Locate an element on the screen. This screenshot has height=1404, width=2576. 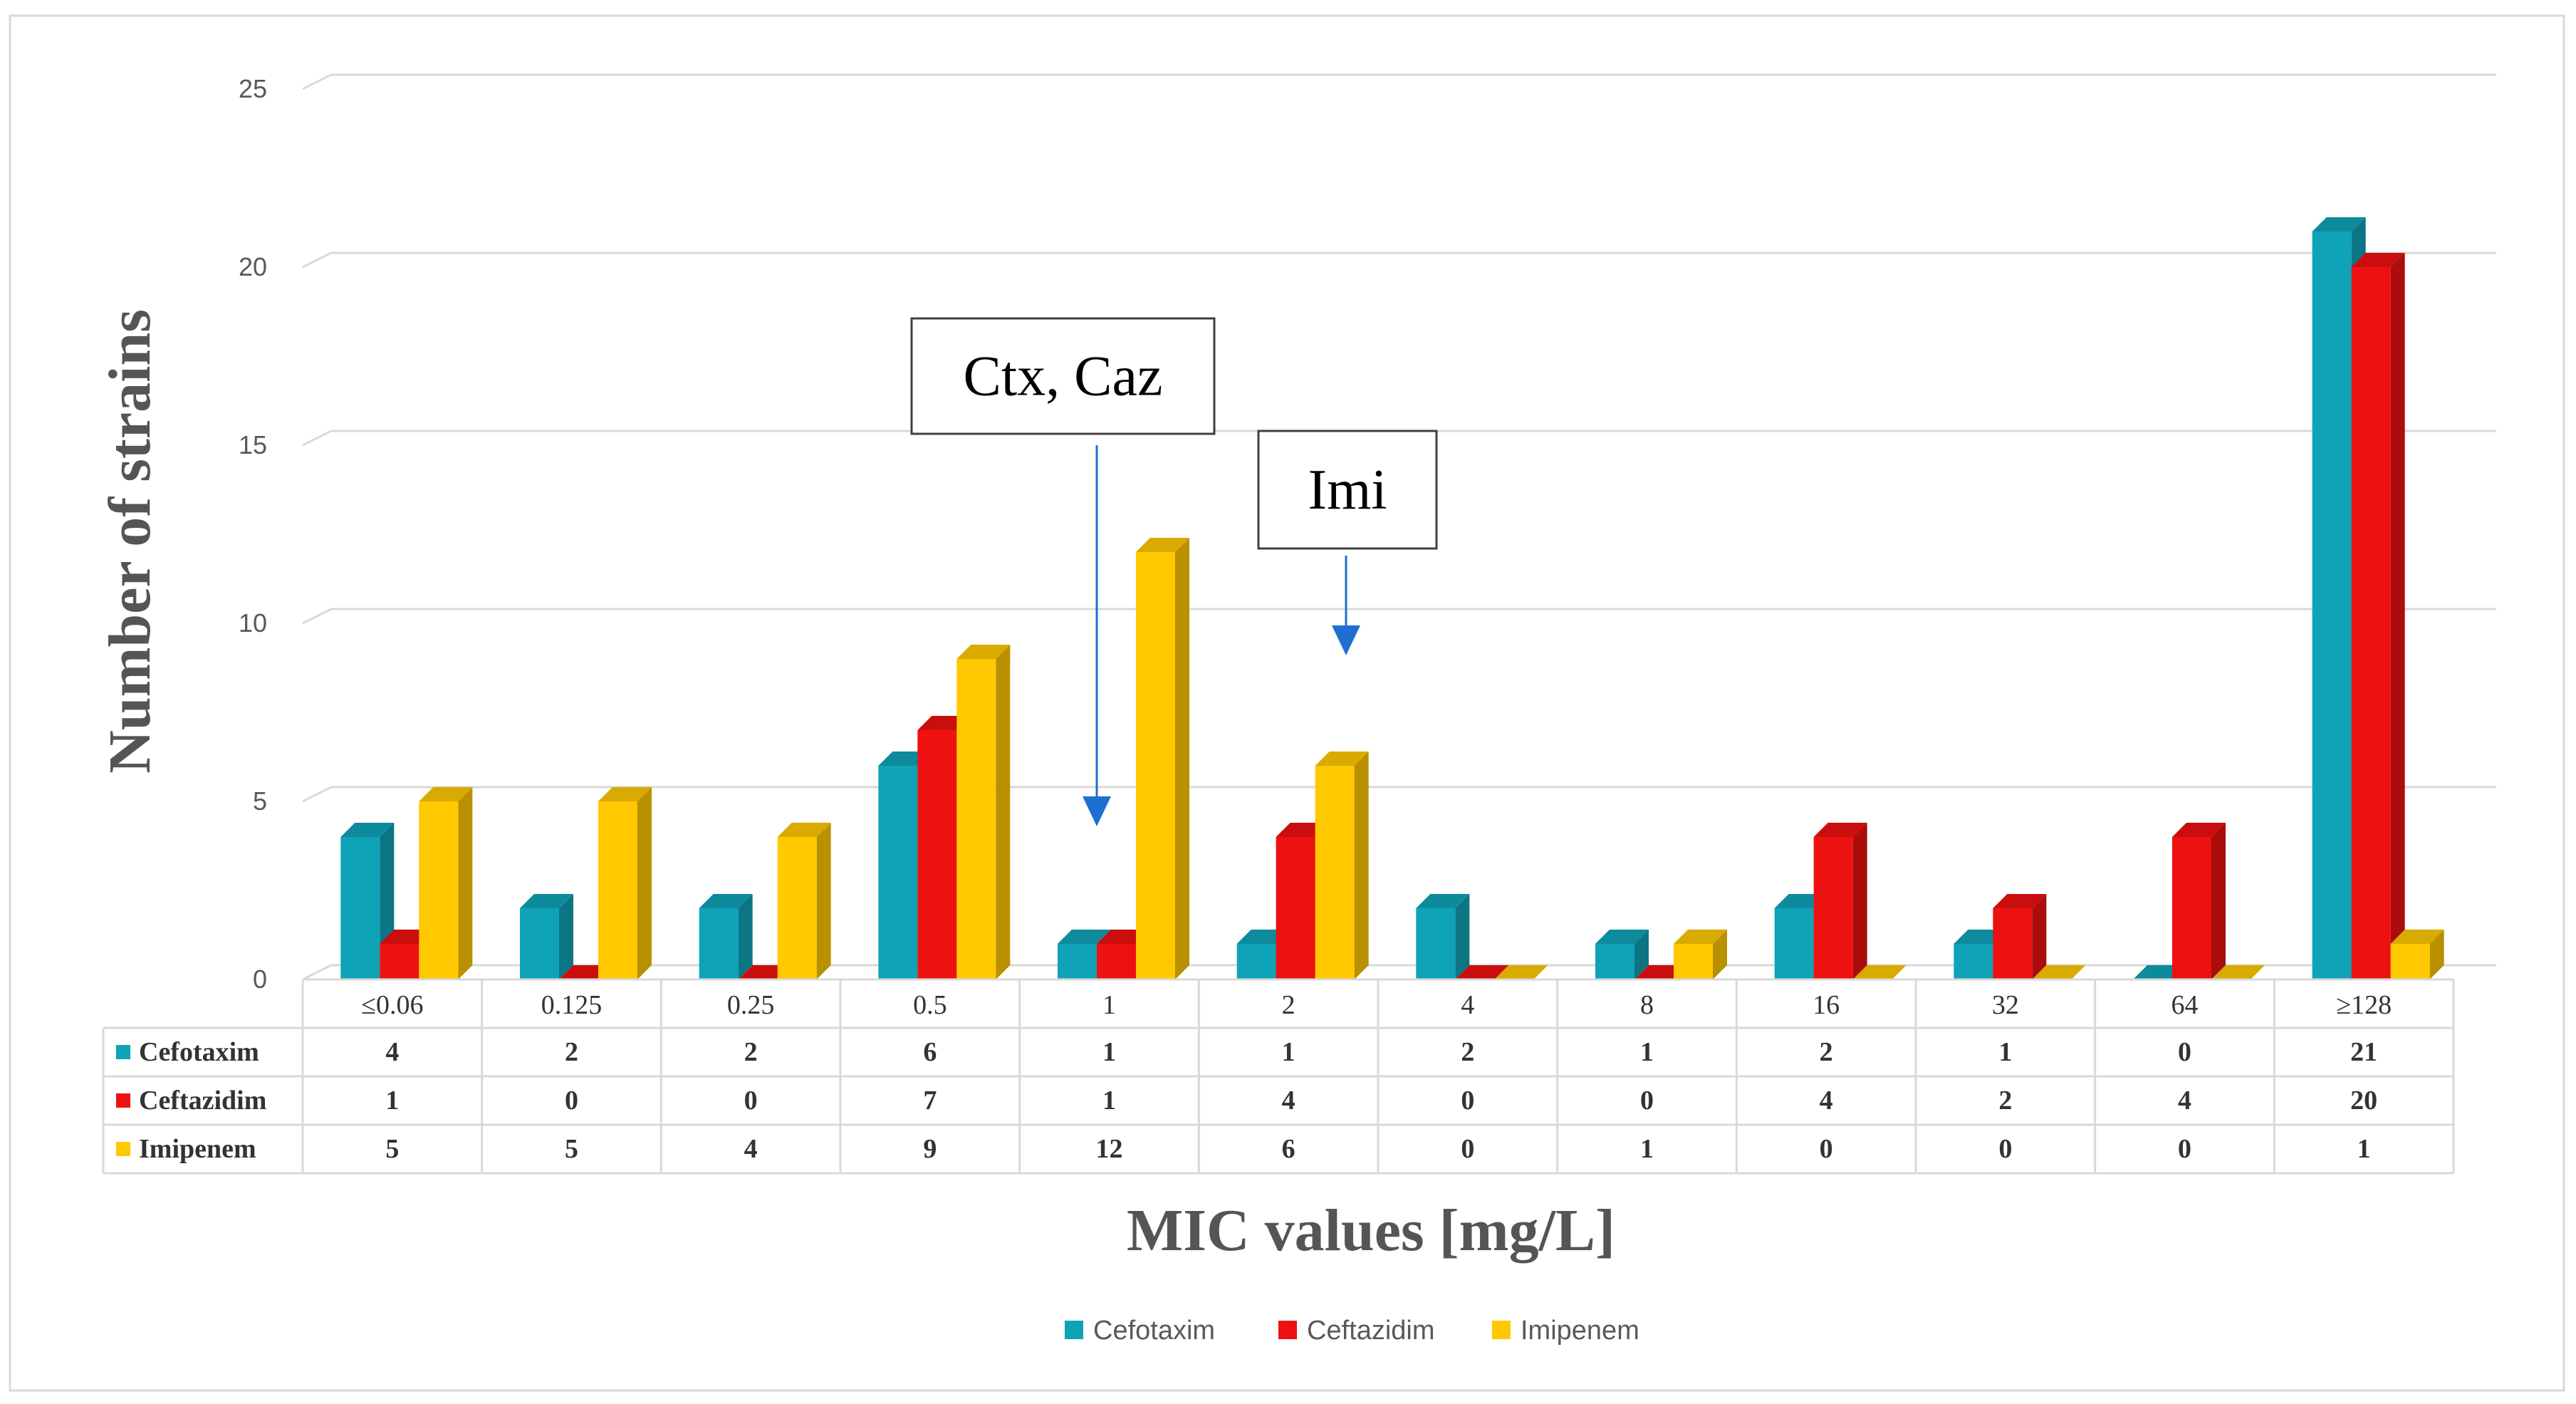
table-cell: 20 is located at coordinates (2363, 1101).